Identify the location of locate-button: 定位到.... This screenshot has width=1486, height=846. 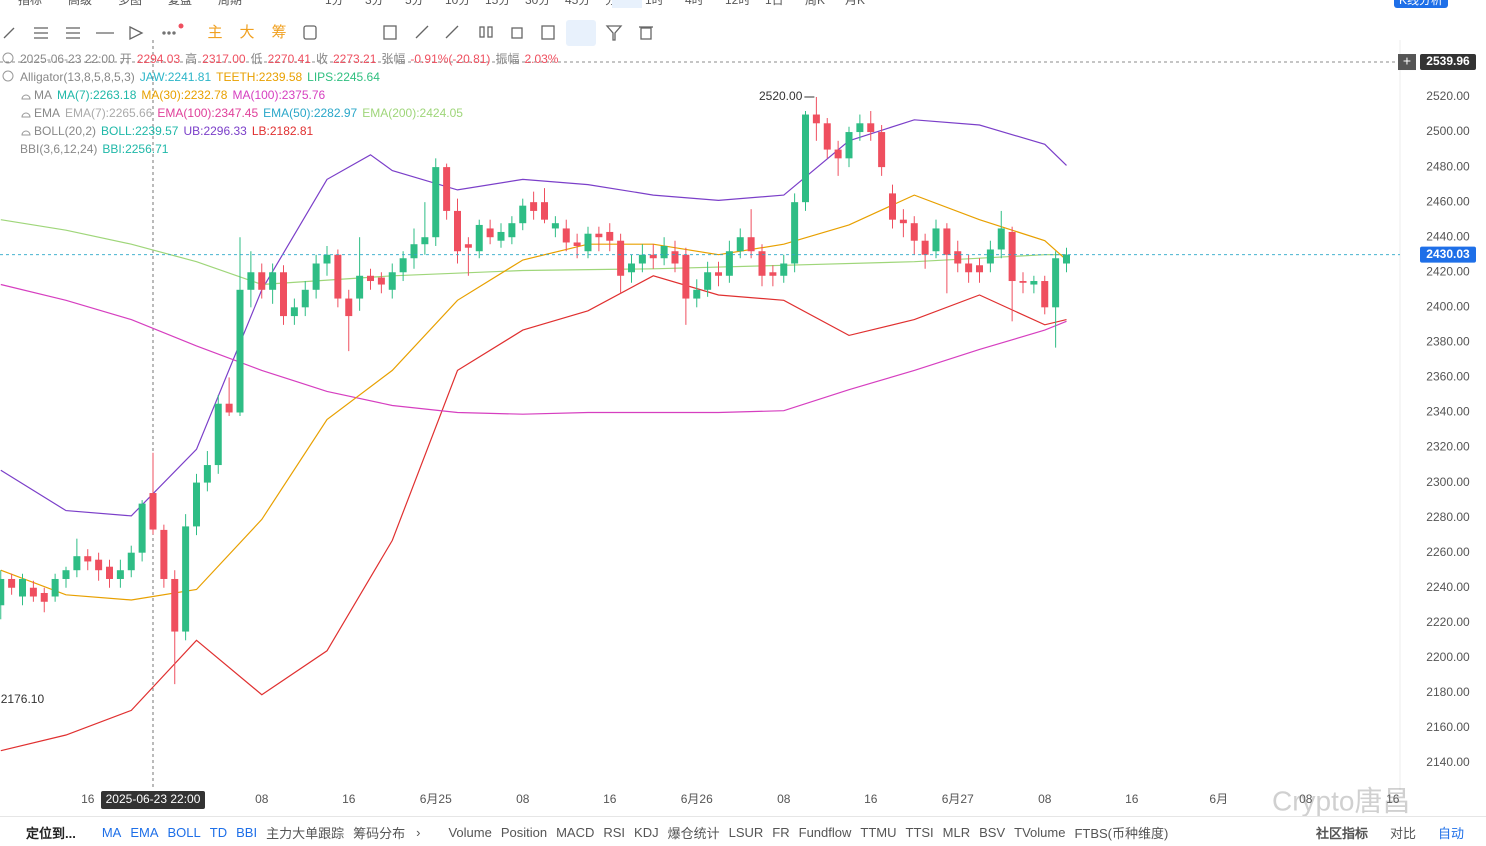
(51, 833).